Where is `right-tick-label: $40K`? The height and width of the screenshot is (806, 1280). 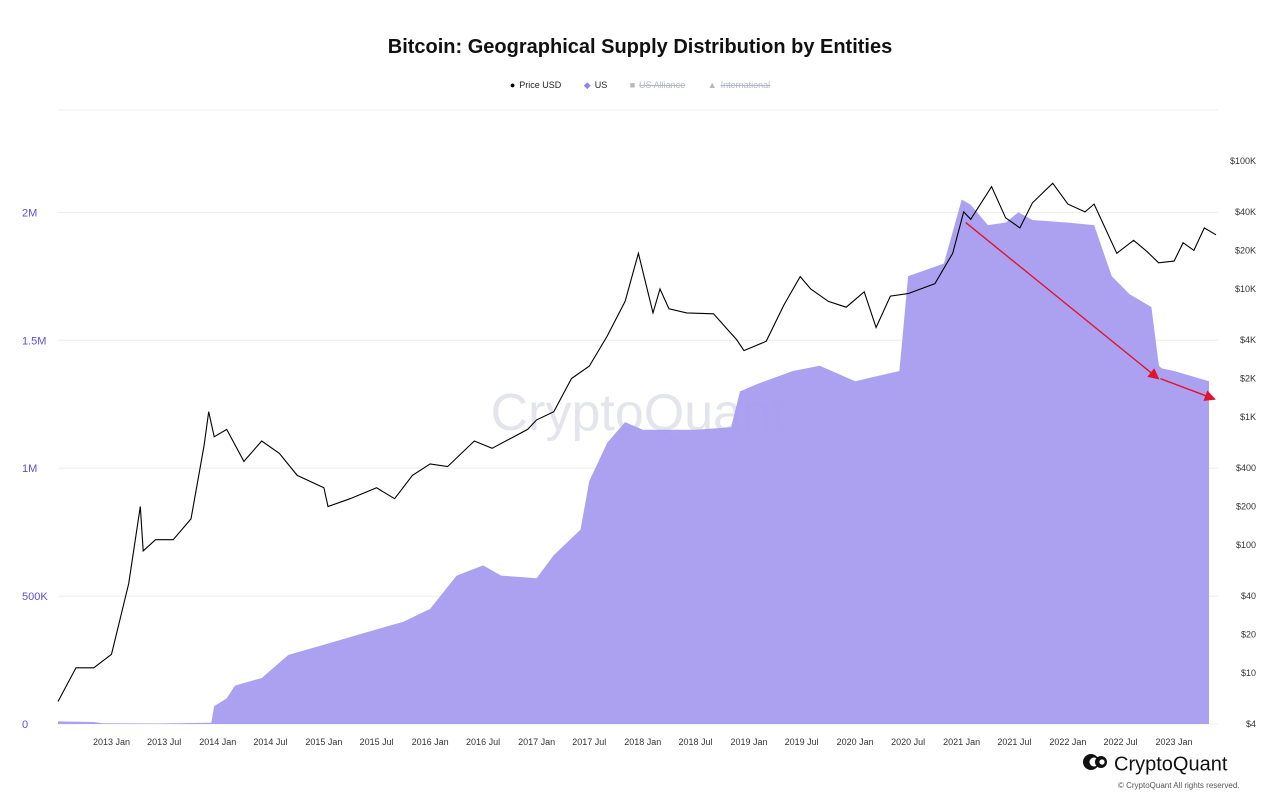
right-tick-label: $40K is located at coordinates (1245, 212).